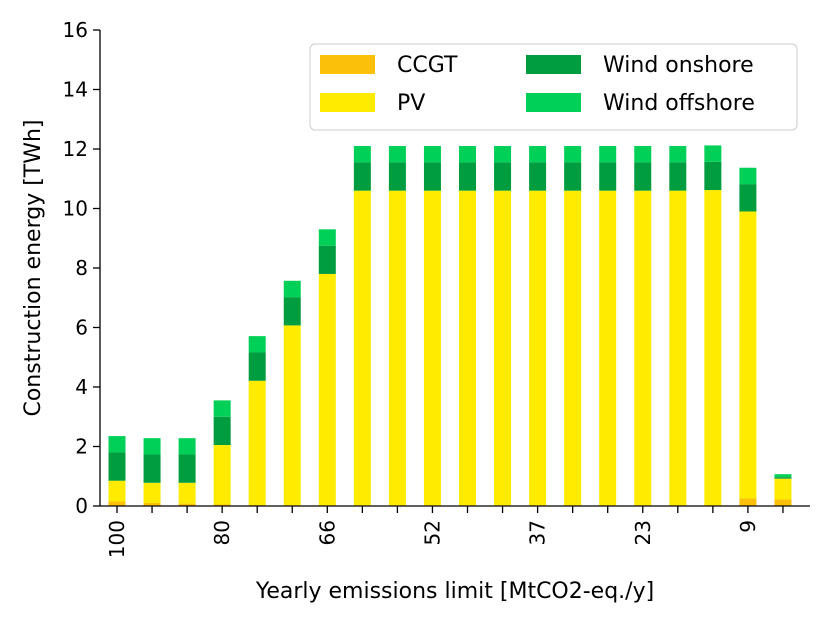 This screenshot has width=830, height=623. I want to click on y-axis-title: Construction energy [TWh], so click(33, 267).